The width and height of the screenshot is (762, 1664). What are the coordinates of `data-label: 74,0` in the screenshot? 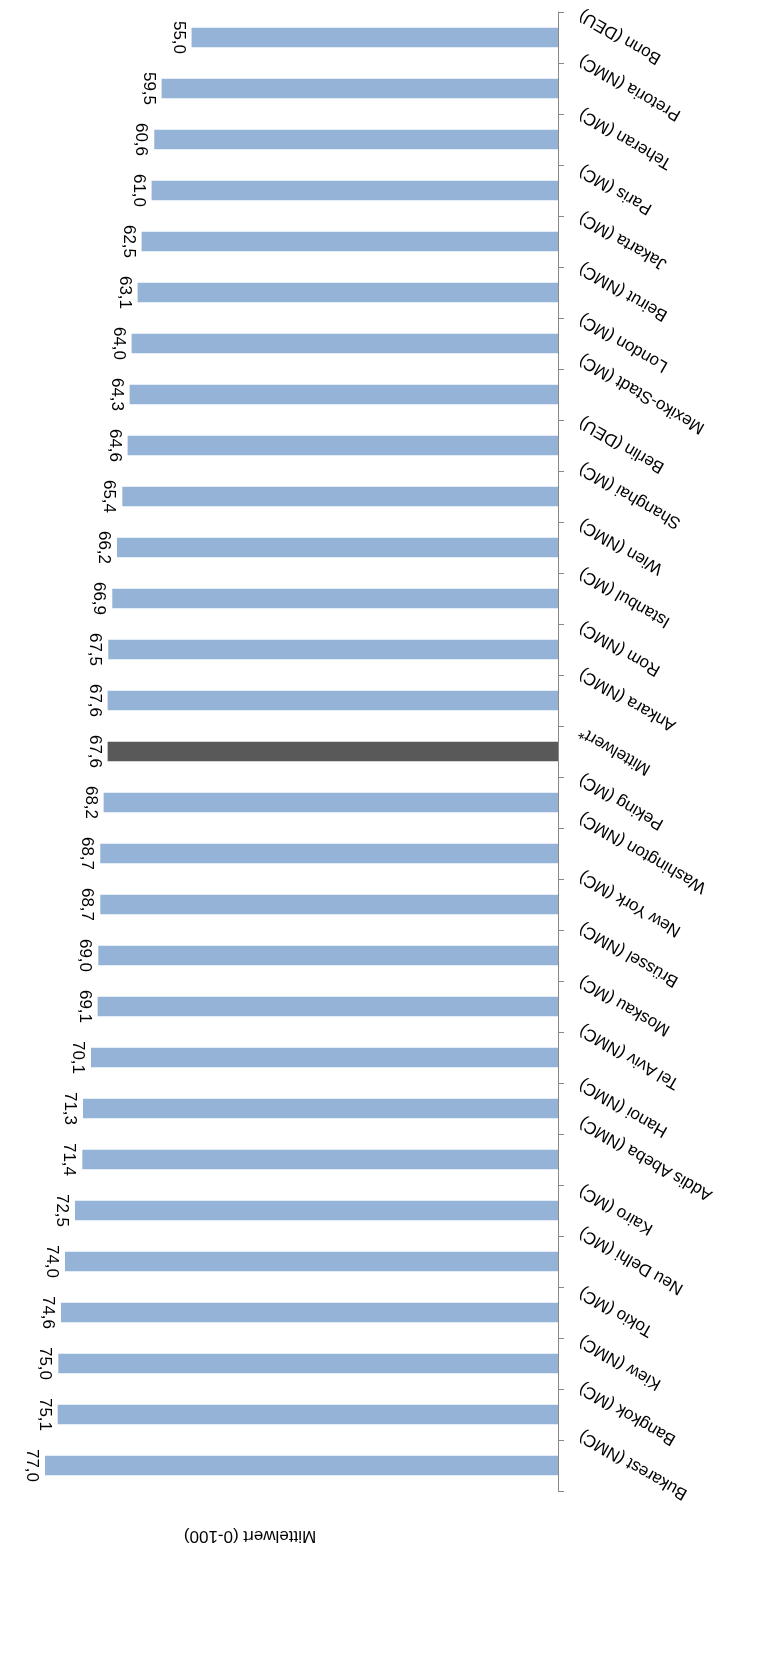 It's located at (52, 1261).